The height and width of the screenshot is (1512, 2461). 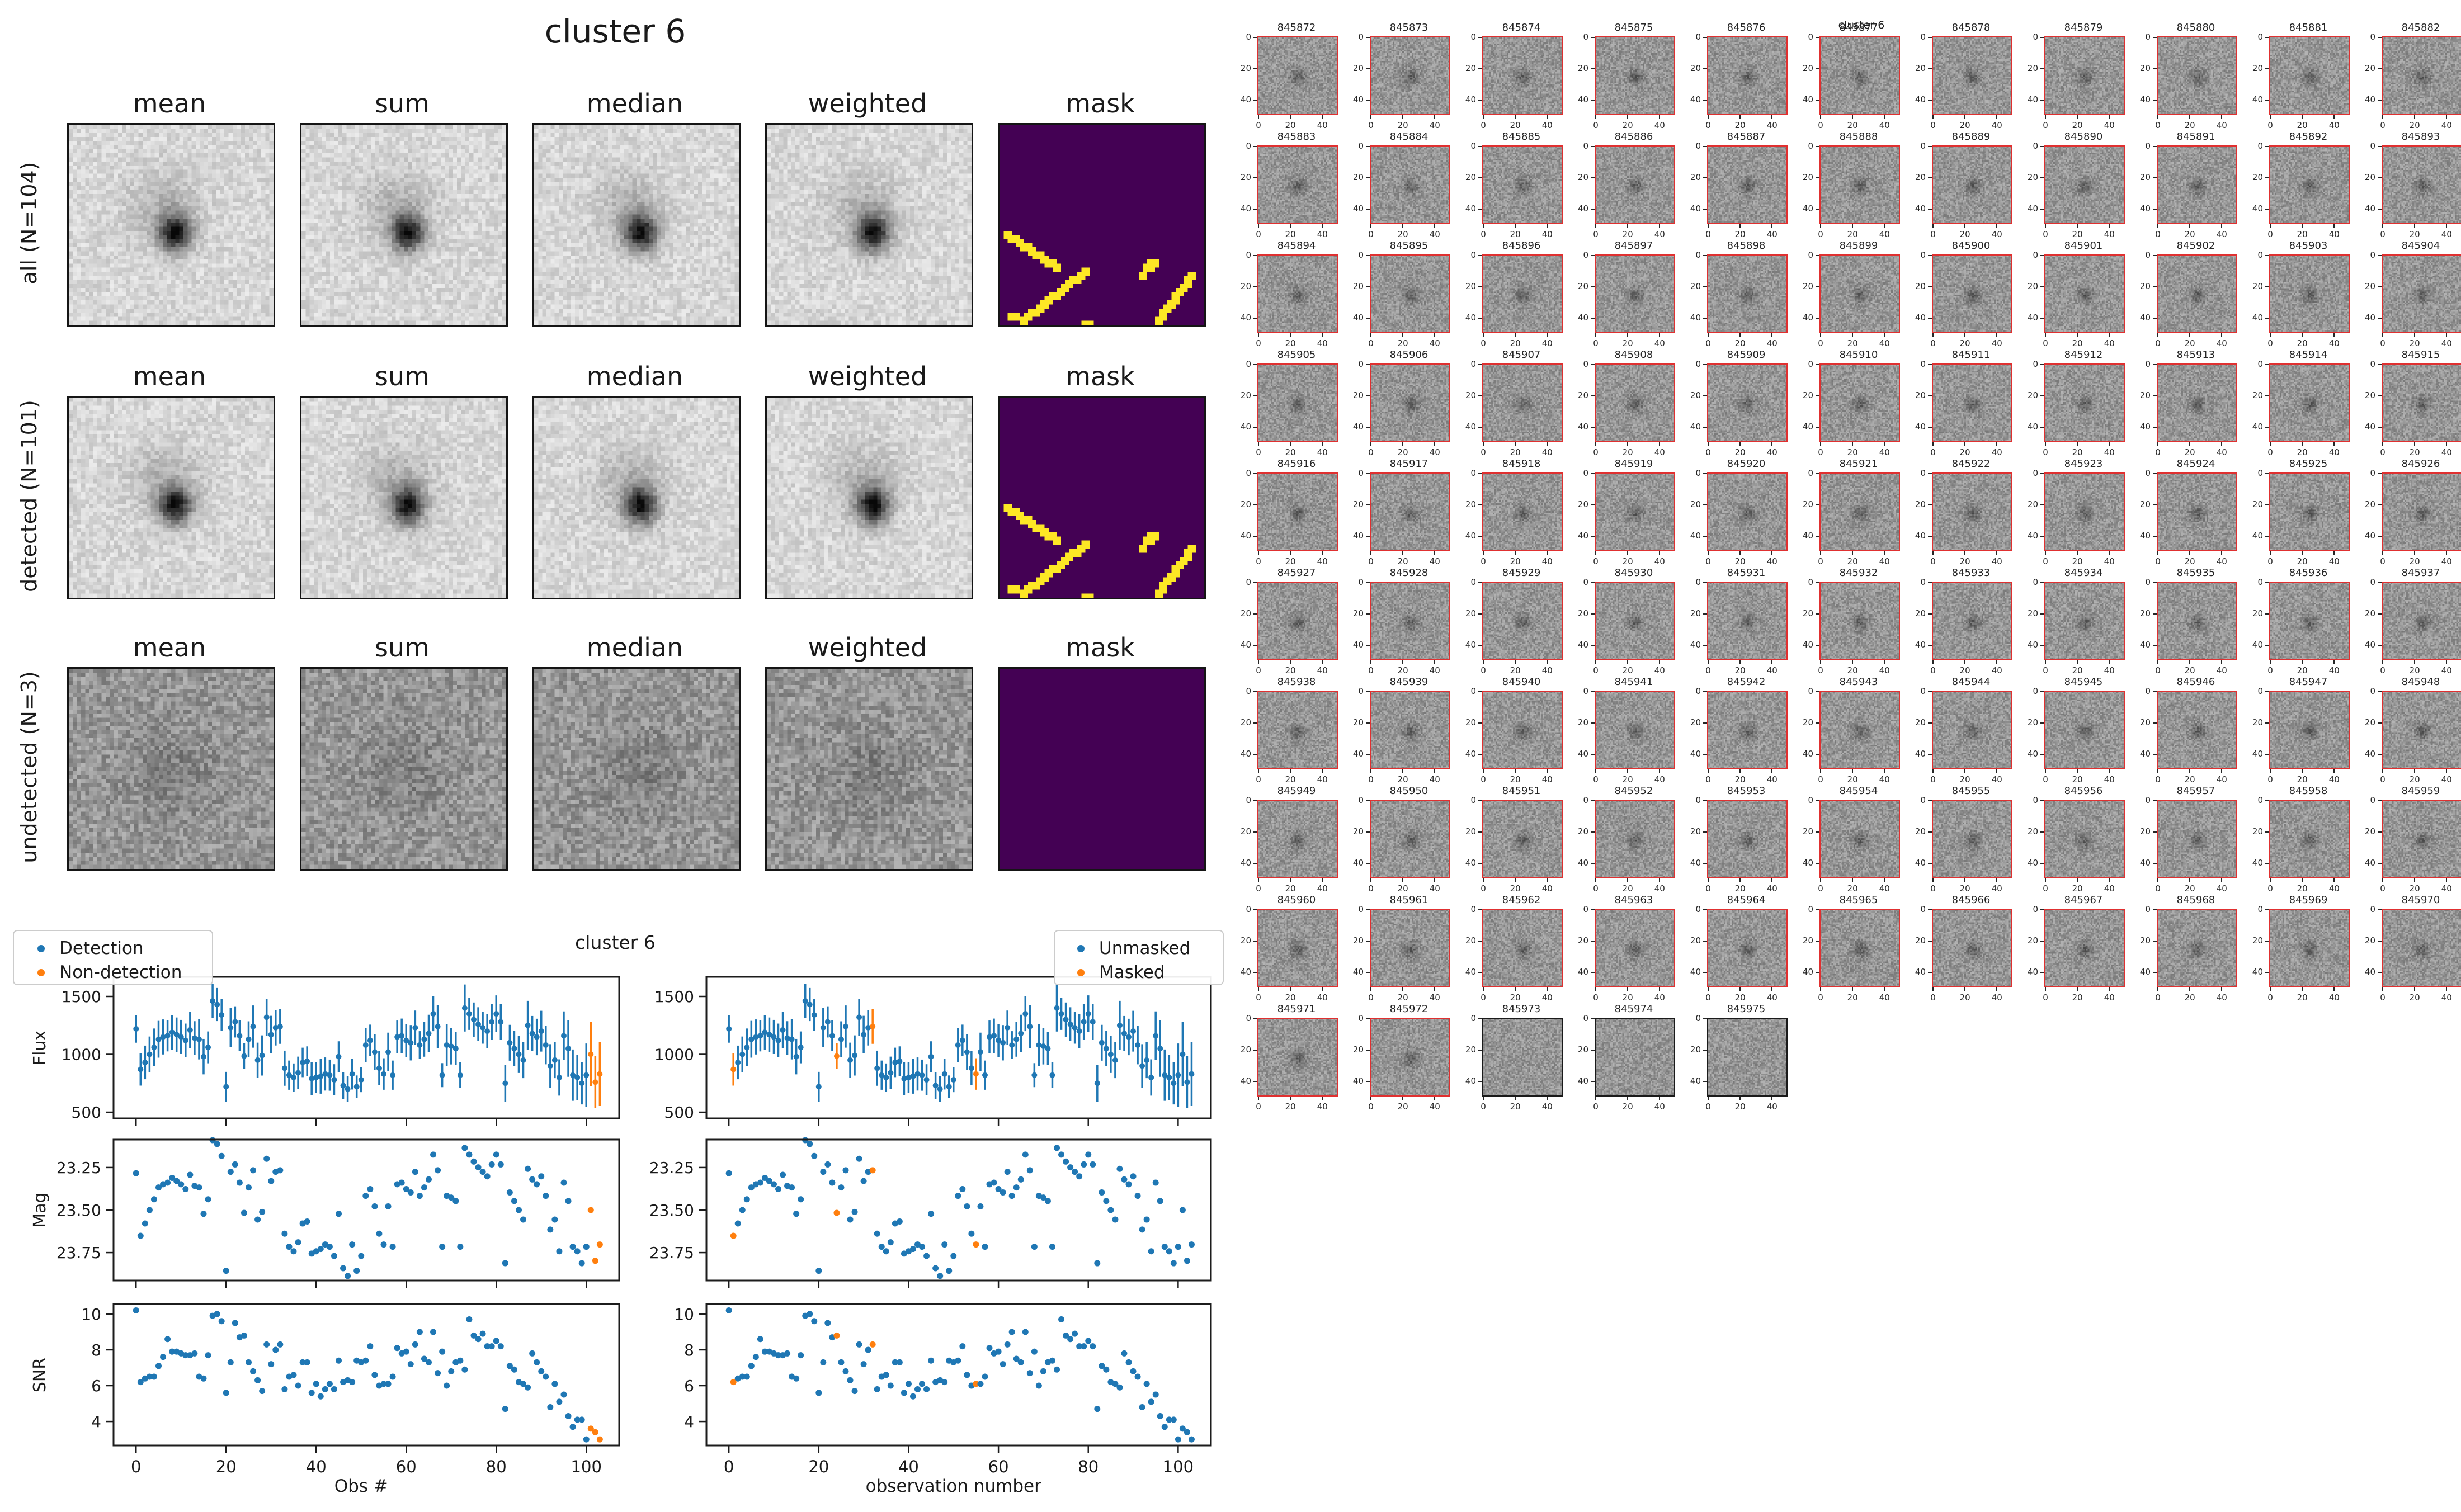 What do you see at coordinates (1521, 573) in the screenshot?
I see `stamp-title: 845929` at bounding box center [1521, 573].